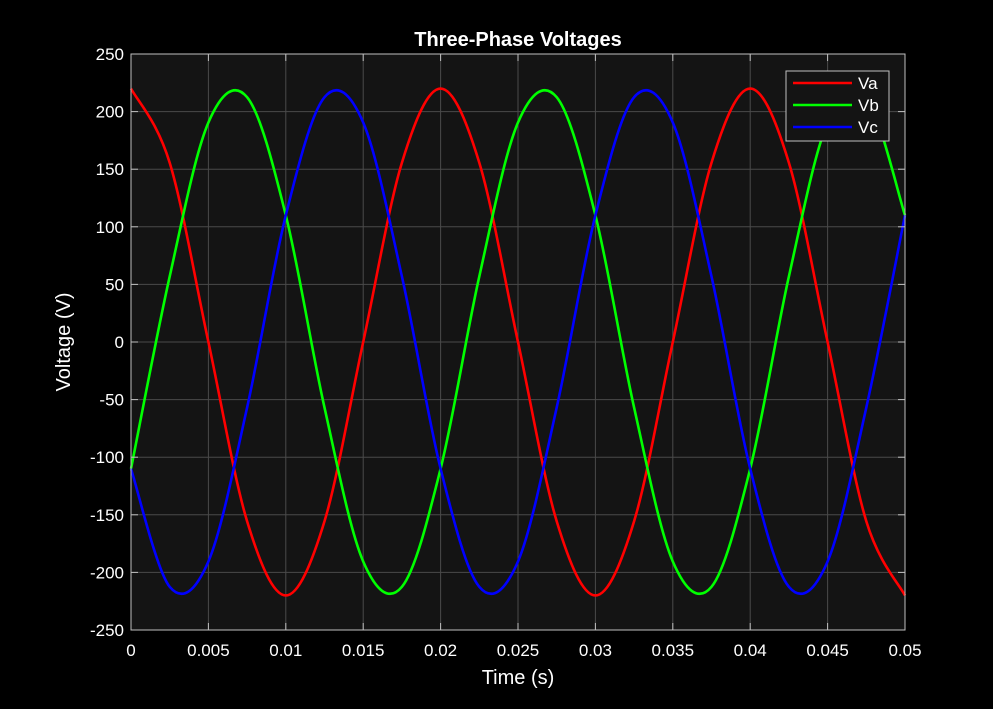 The width and height of the screenshot is (993, 709). Describe the element at coordinates (107, 630) in the screenshot. I see `y-tick-label: -250` at that location.